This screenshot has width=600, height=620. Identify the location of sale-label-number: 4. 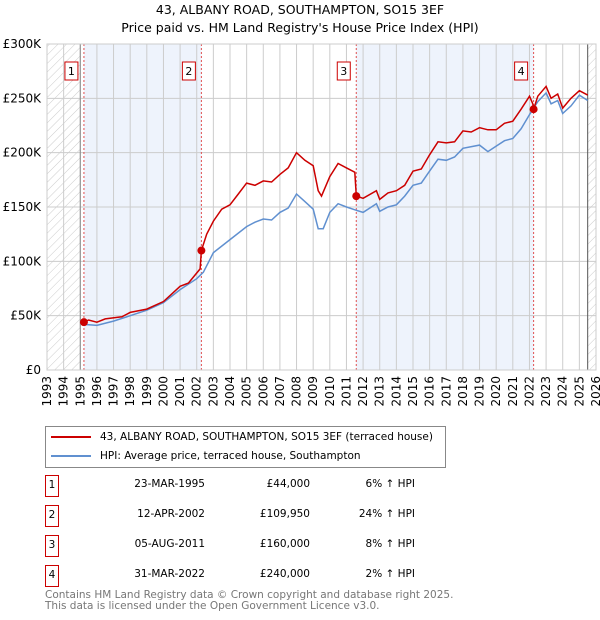
(521, 71).